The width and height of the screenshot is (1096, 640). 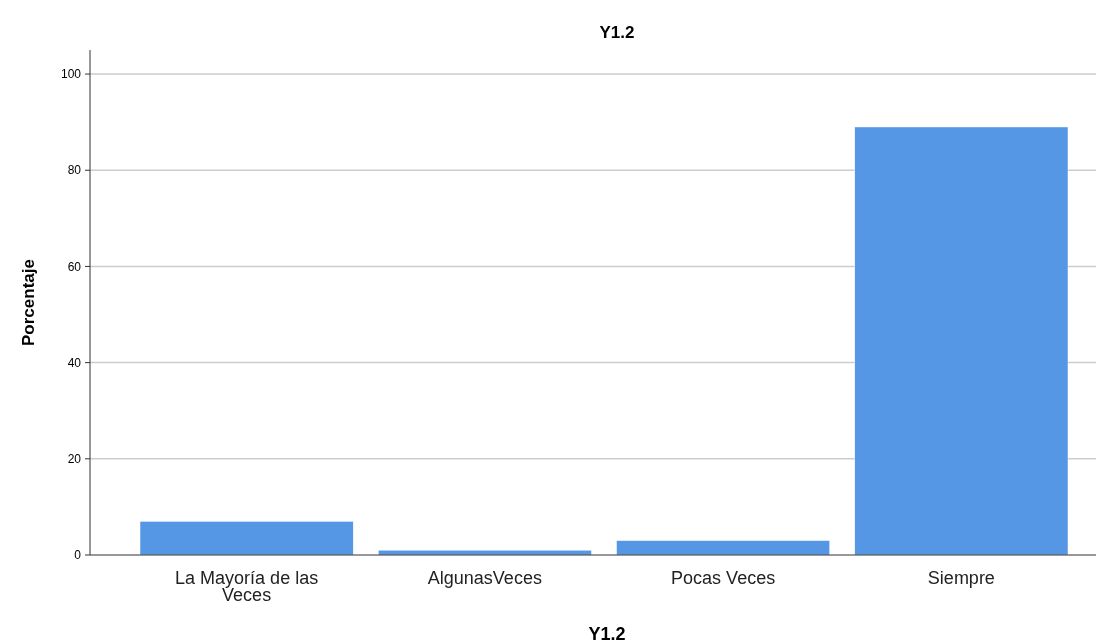 What do you see at coordinates (71, 74) in the screenshot?
I see `y-tick-label: 100` at bounding box center [71, 74].